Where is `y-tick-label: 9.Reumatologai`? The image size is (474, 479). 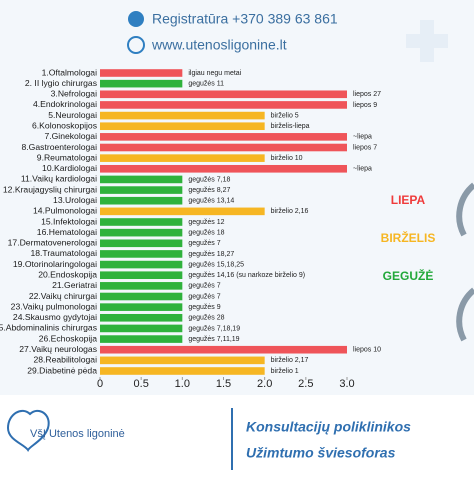
y-tick-label: 9.Reumatologai is located at coordinates (67, 157).